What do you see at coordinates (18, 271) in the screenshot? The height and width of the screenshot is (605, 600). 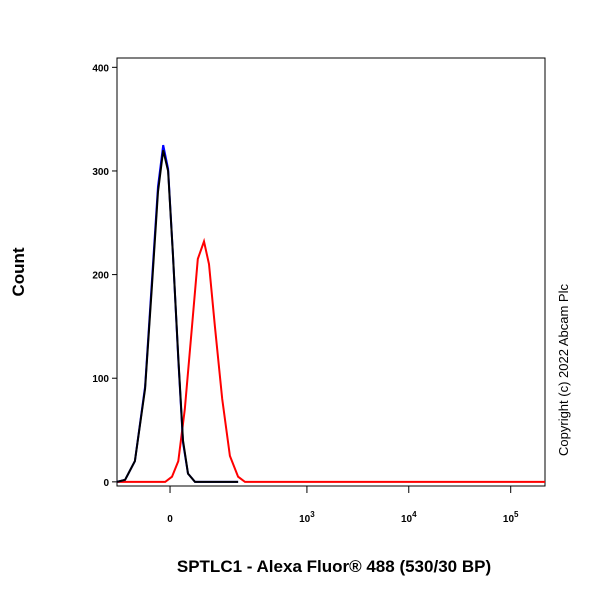 I see `y-axis-title: Count` at bounding box center [18, 271].